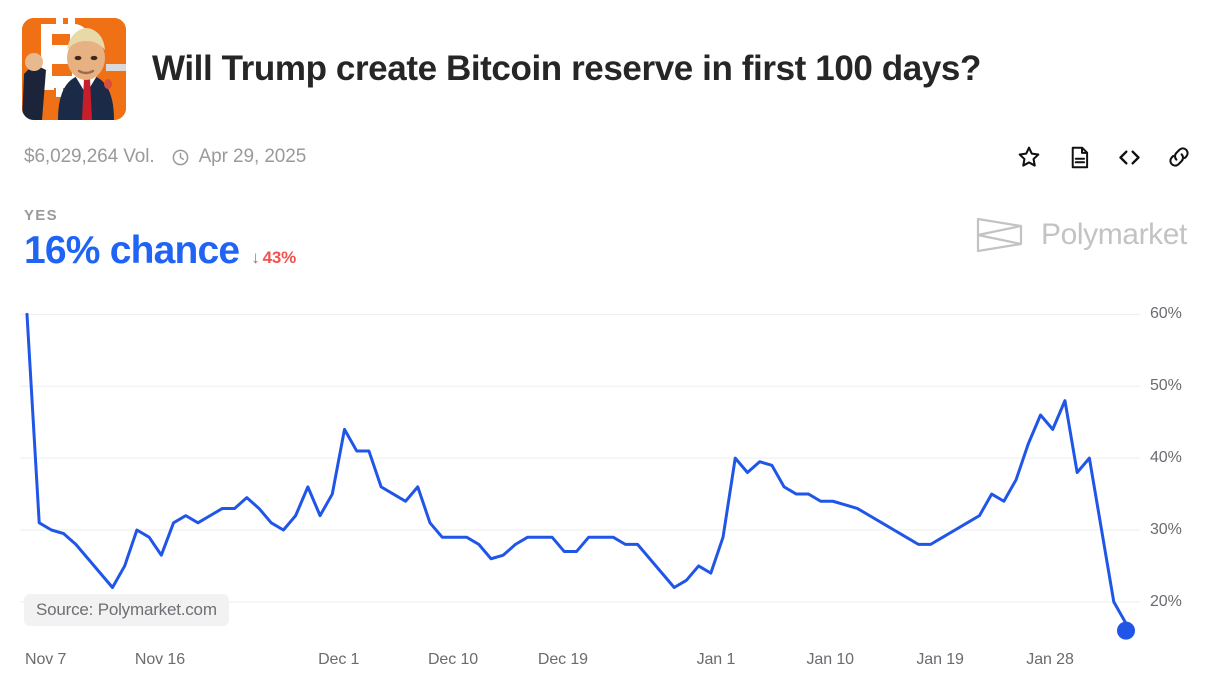 Image resolution: width=1211 pixels, height=684 pixels. Describe the element at coordinates (279, 257) in the screenshot. I see `change-value: 43%` at that location.